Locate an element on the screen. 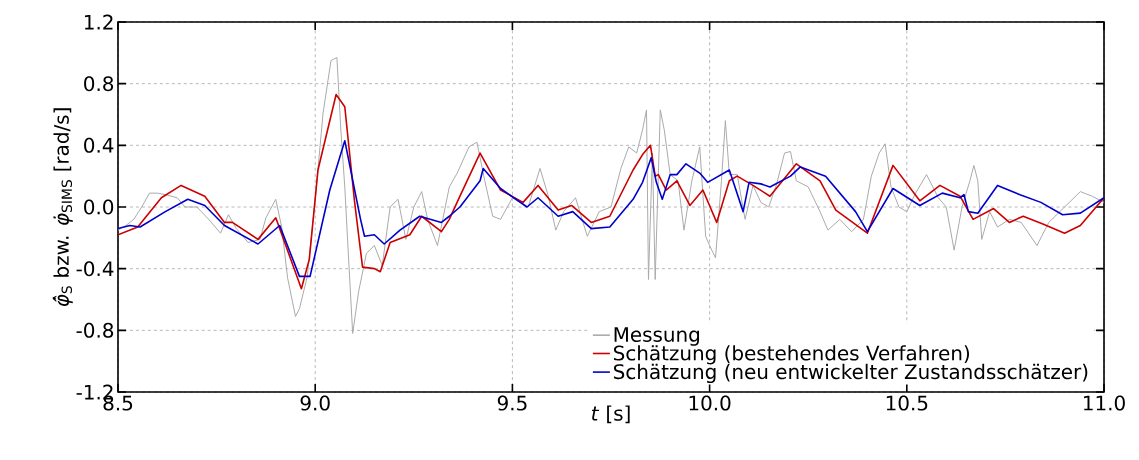 Image resolution: width=1139 pixels, height=460 pixels. y-tick-label: -0.4 is located at coordinates (95, 269).